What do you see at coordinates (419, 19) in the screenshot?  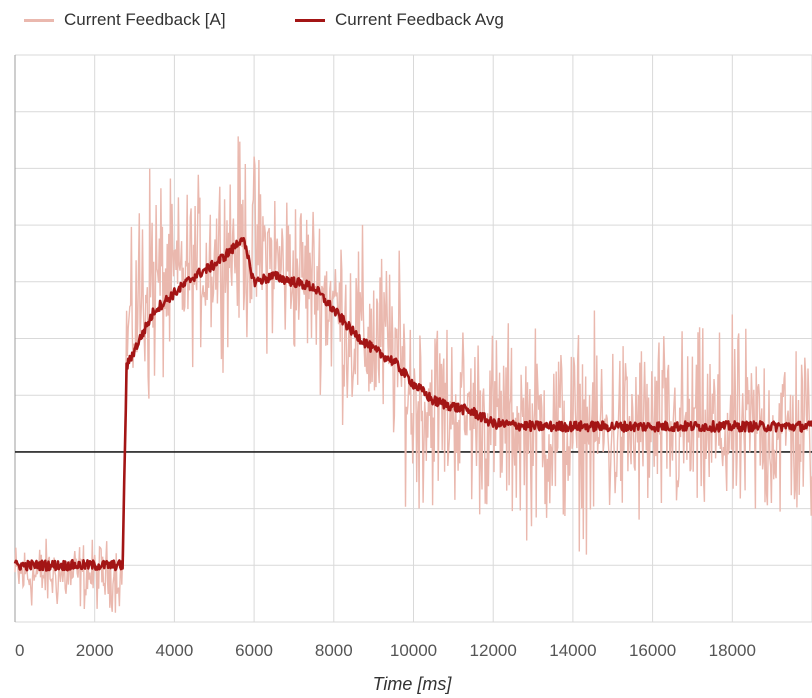 I see `legend-label-avg: Current Feedback Avg` at bounding box center [419, 19].